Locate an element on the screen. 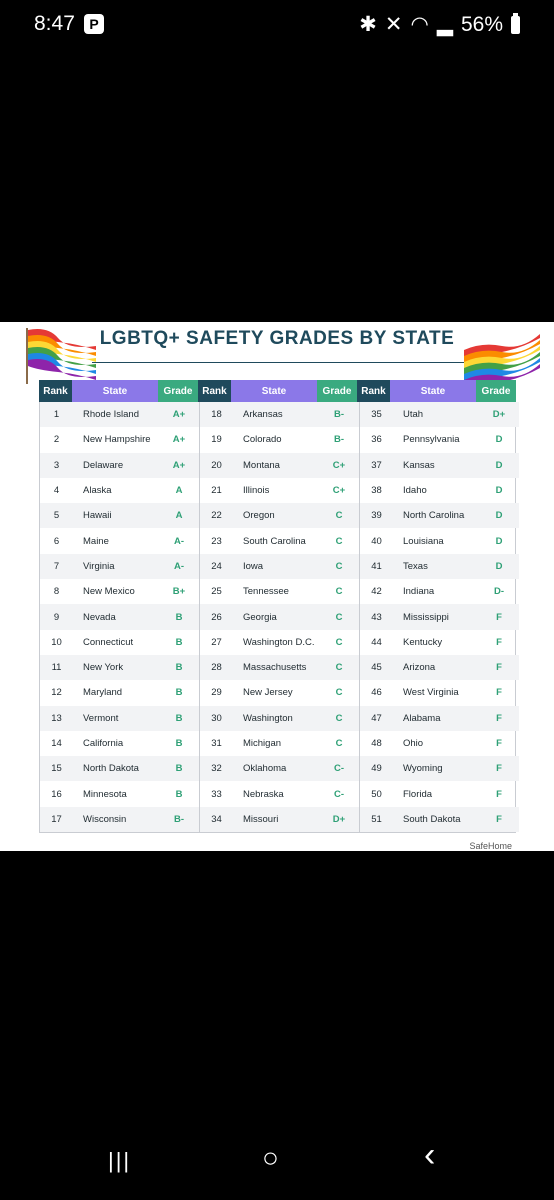  rank-cell: 1 is located at coordinates (56, 415).